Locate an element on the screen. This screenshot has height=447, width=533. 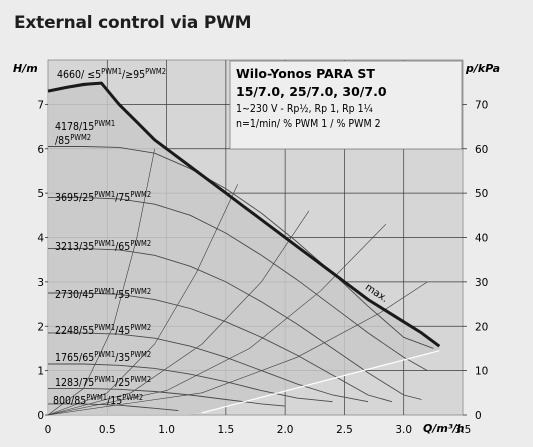
speed-label-sep: /85 is located at coordinates (62, 141).